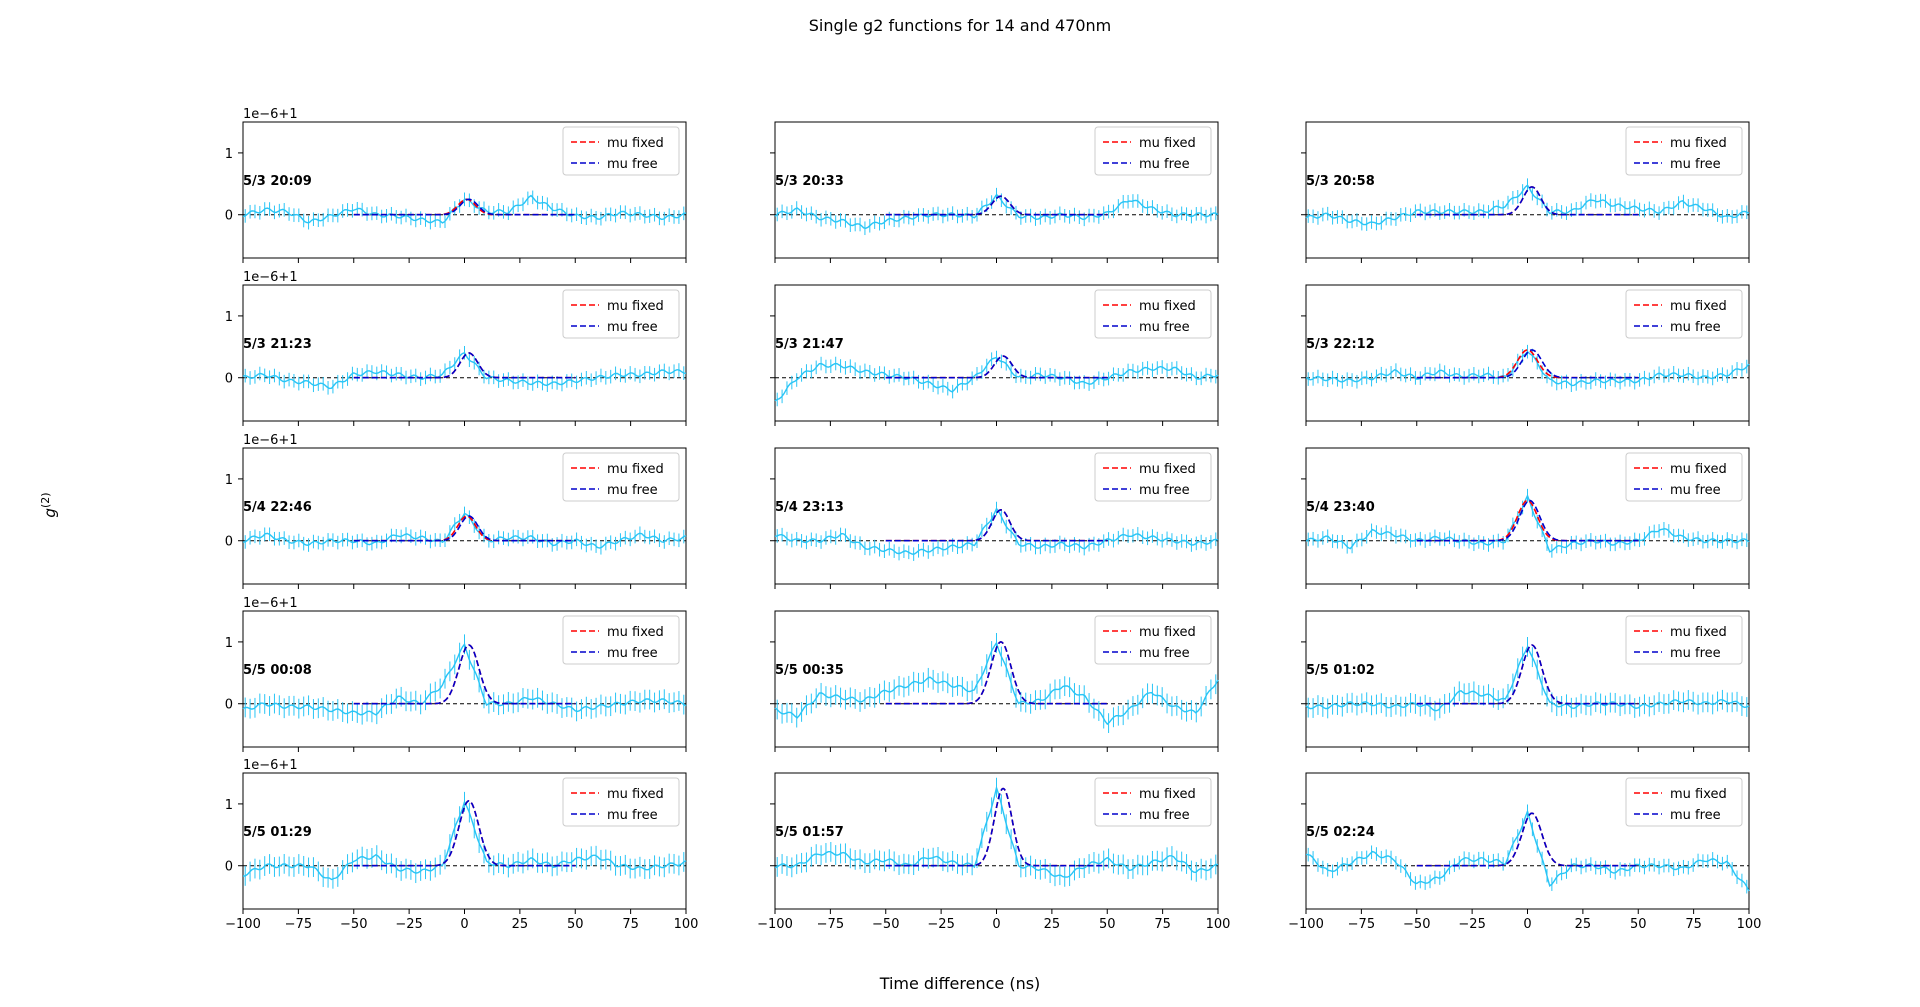 This screenshot has width=1920, height=1007. Describe the element at coordinates (809, 344) in the screenshot. I see `panel-timestamp: 5/3 21:47` at that location.